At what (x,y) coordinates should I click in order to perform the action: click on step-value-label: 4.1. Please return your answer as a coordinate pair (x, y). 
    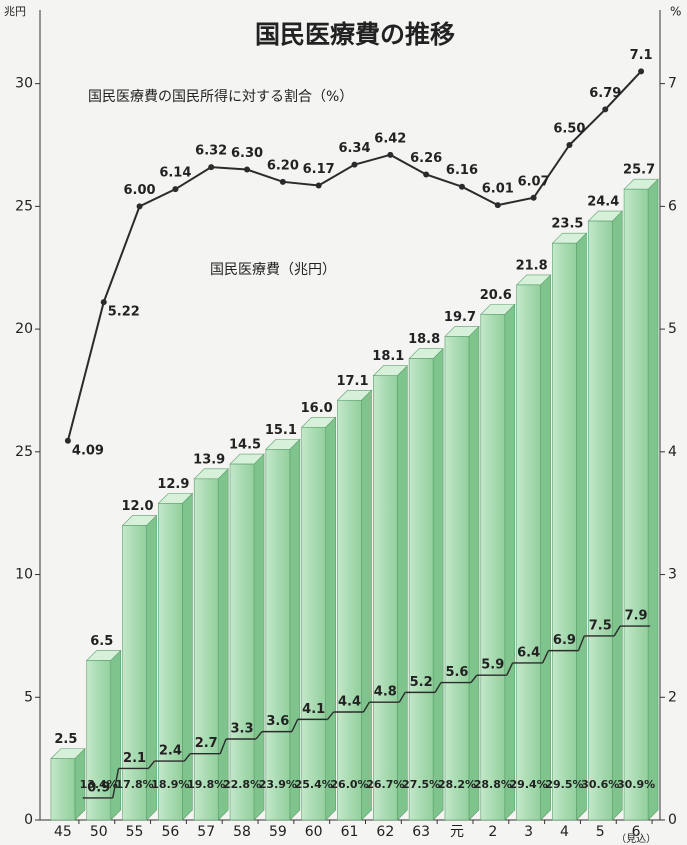
    Looking at the image, I should click on (313, 709).